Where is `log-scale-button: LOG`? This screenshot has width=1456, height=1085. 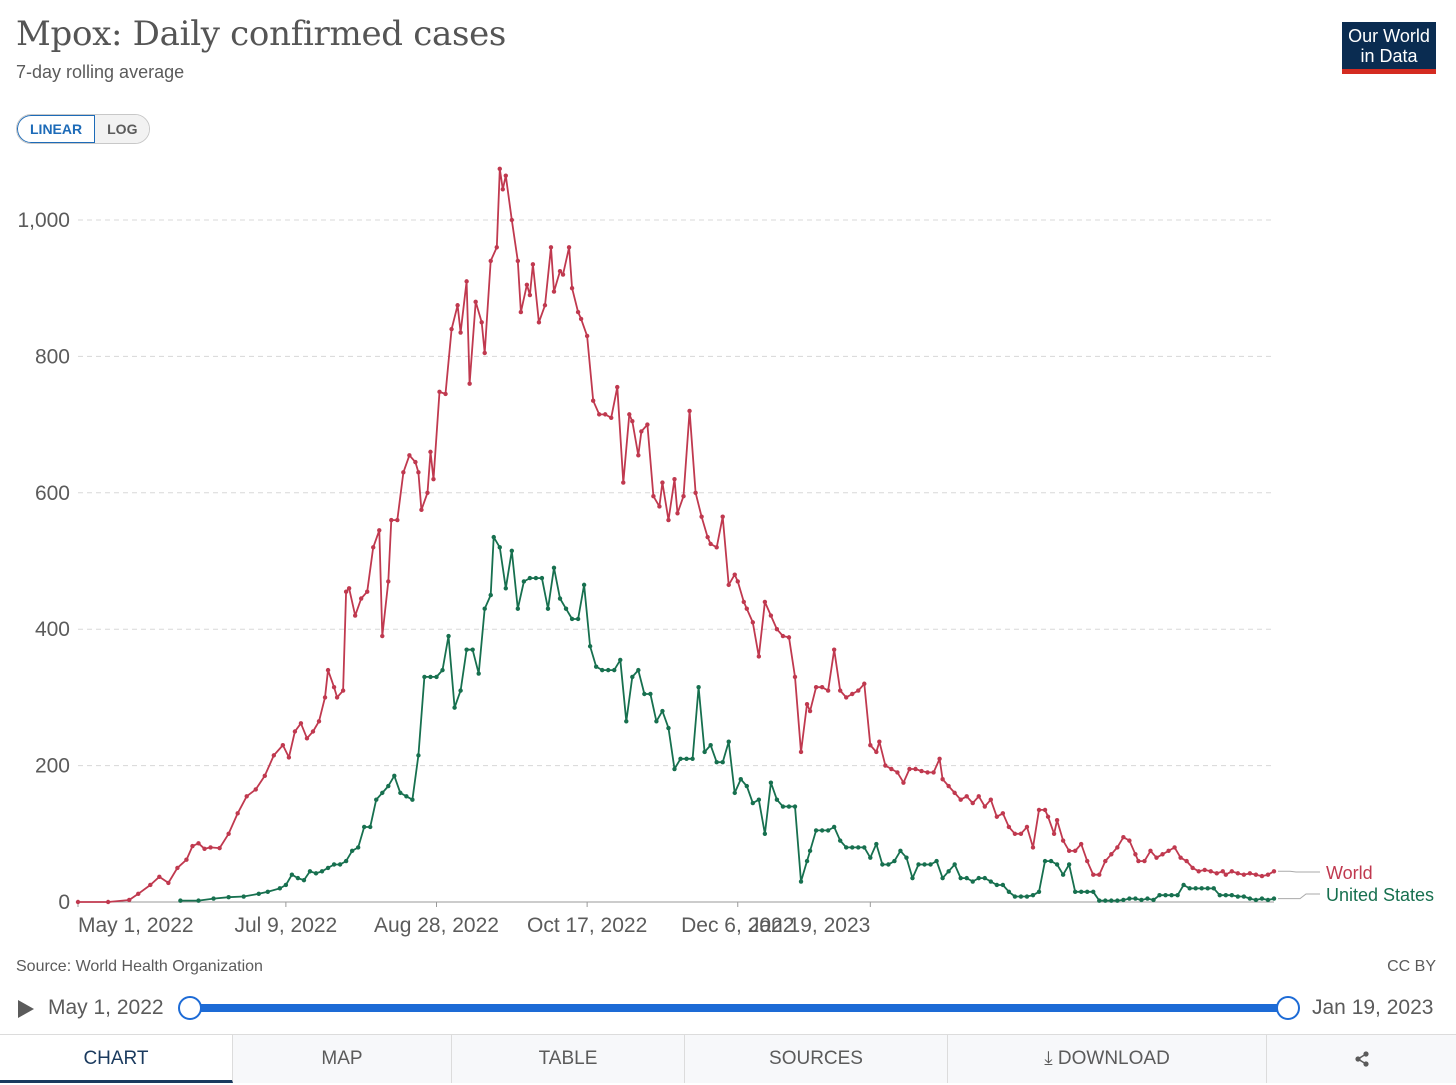
log-scale-button: LOG is located at coordinates (122, 129).